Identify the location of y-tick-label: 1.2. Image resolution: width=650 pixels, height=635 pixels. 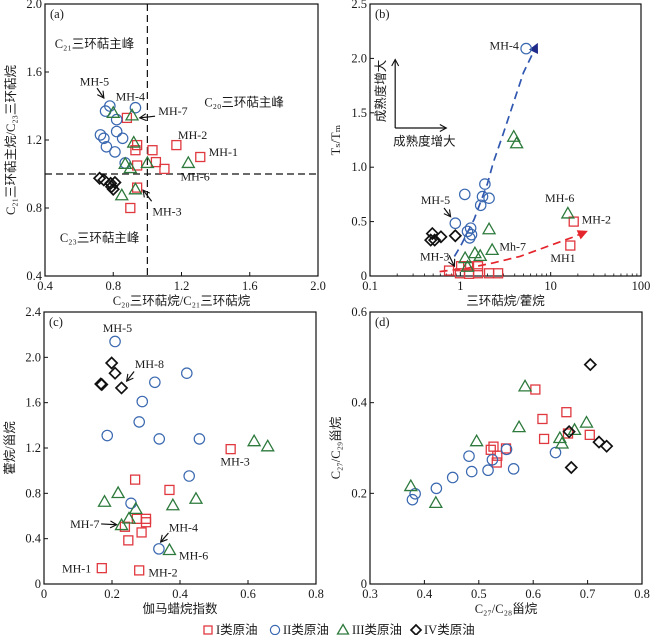
(33, 448).